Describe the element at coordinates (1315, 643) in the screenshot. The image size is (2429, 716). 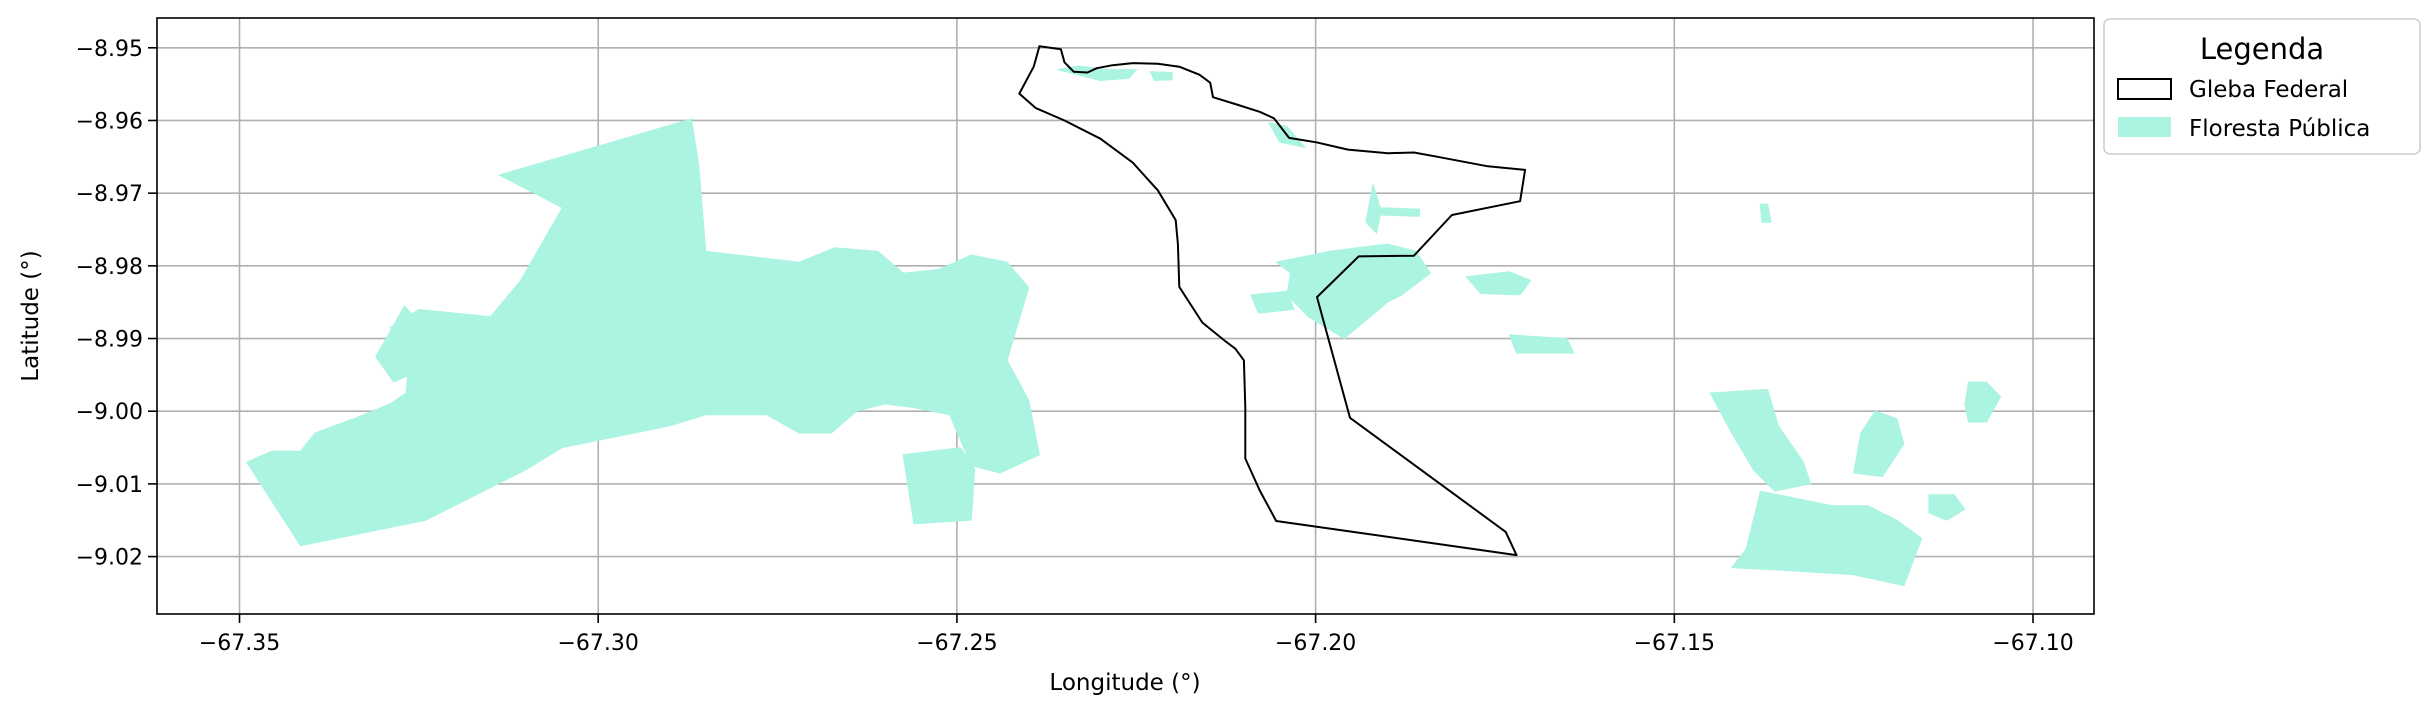
I see `x-tick-label: −67.20` at that location.